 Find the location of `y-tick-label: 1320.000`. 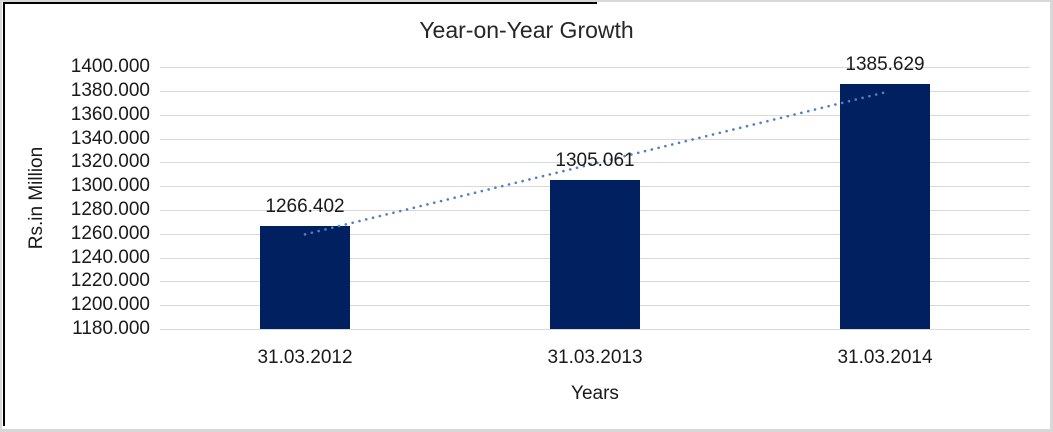

y-tick-label: 1320.000 is located at coordinates (110, 162).